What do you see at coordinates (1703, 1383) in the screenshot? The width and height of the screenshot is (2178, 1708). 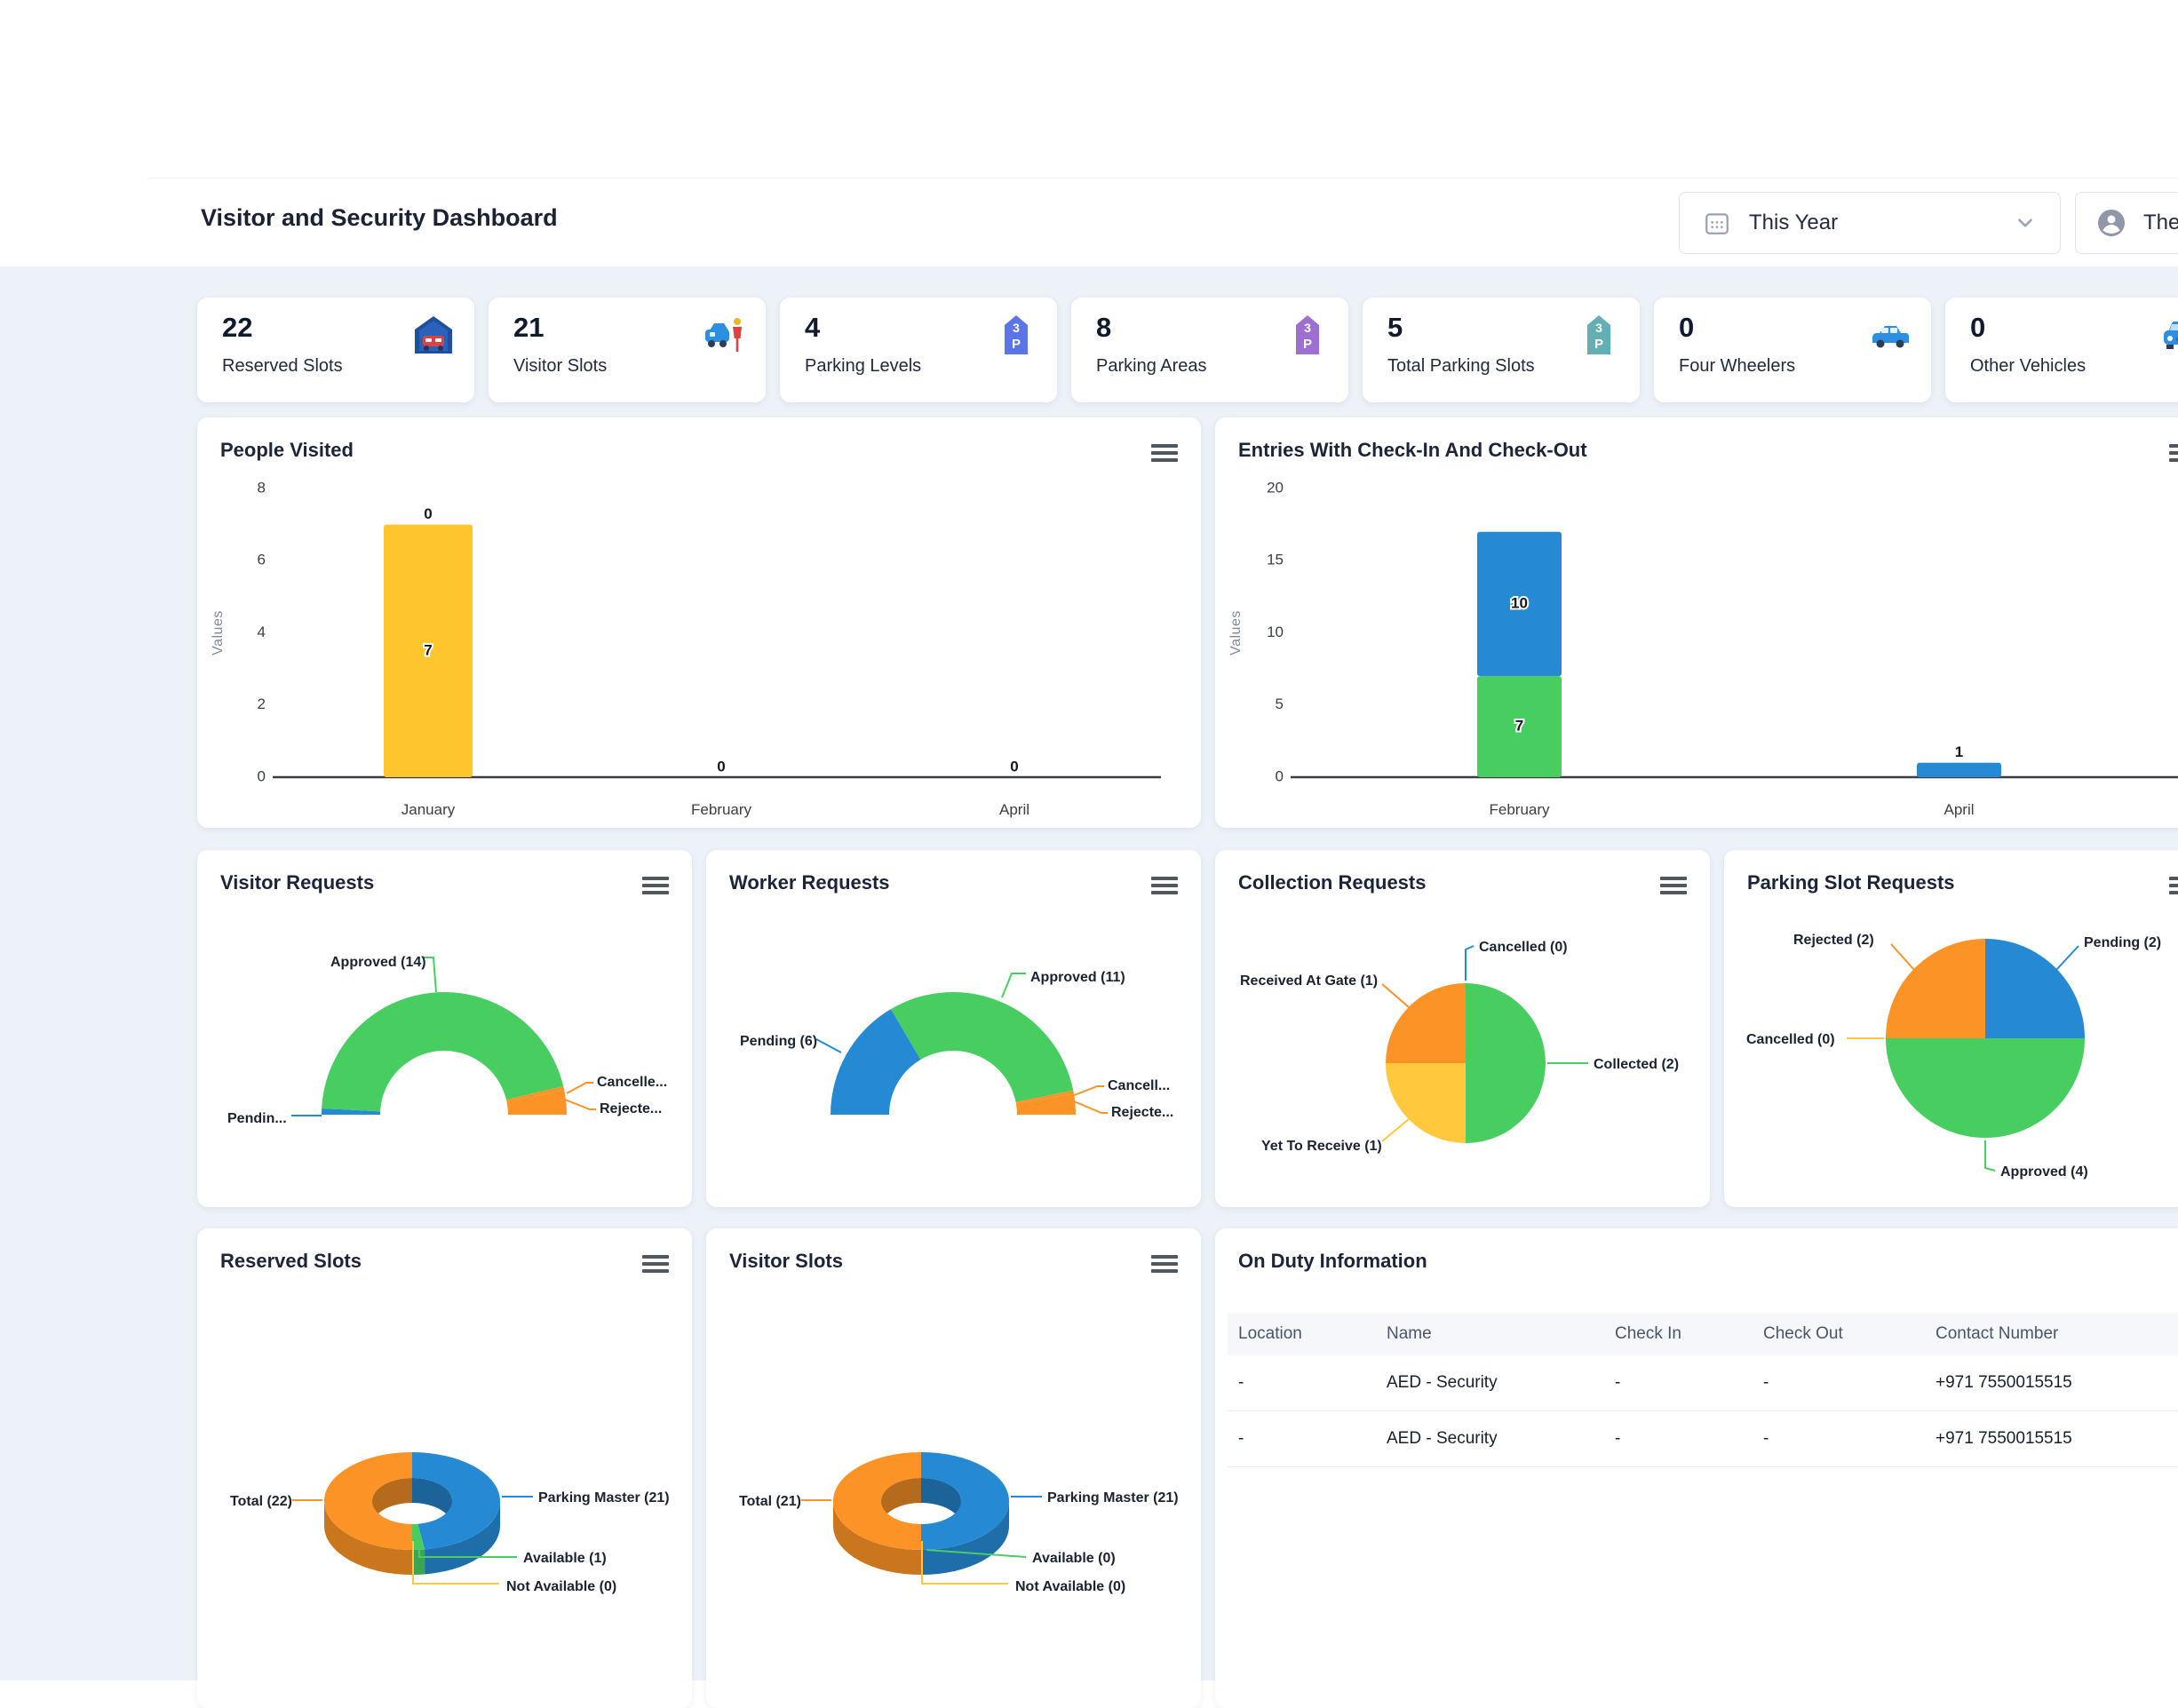 I see `table-row: - AED - Security - - +971 7550015515` at bounding box center [1703, 1383].